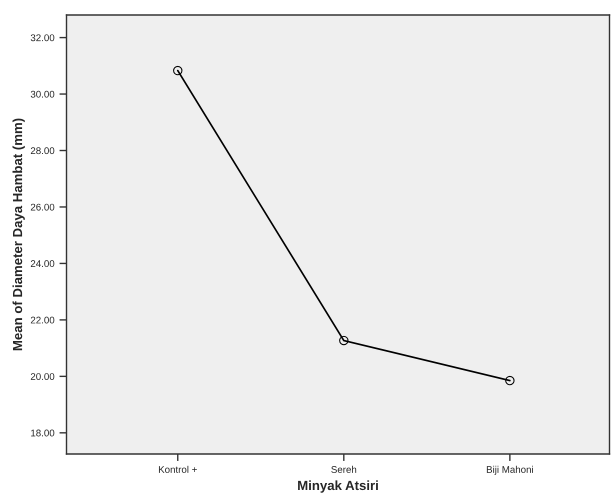  What do you see at coordinates (177, 469) in the screenshot?
I see `x-tick-label: Kontrol +` at bounding box center [177, 469].